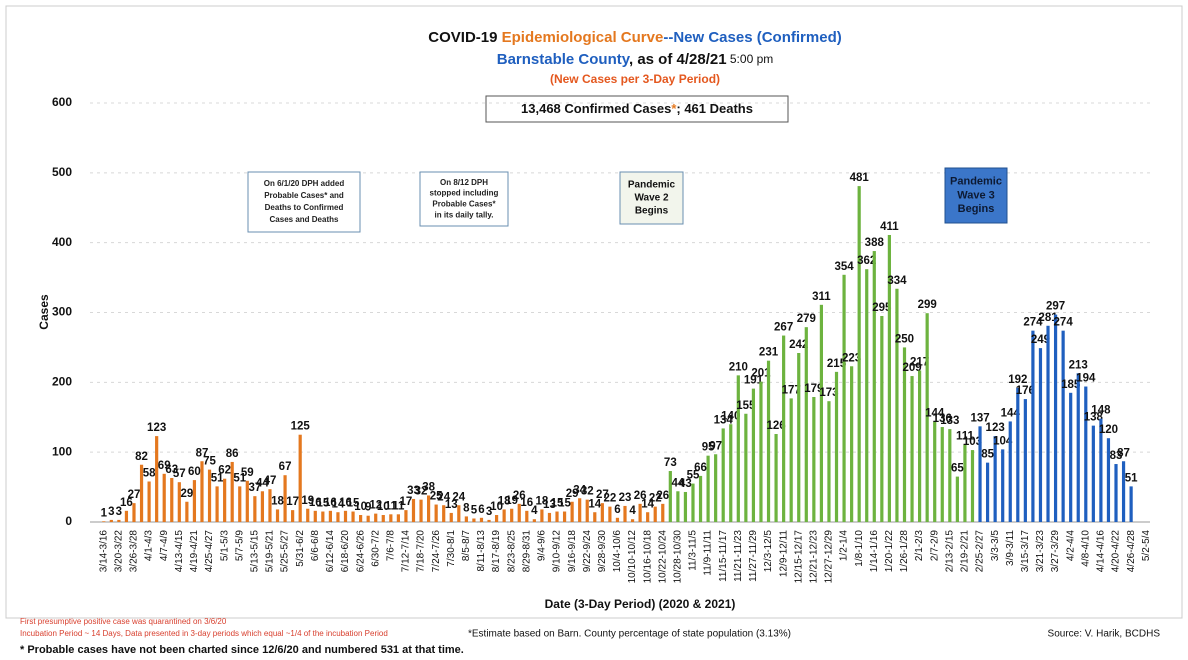  I want to click on data-label: 311, so click(821, 297).